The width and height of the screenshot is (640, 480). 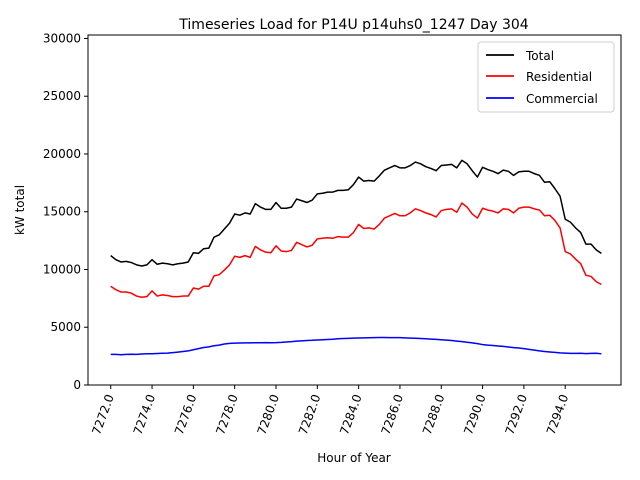 What do you see at coordinates (62, 154) in the screenshot?
I see `y-tick-label: 20000` at bounding box center [62, 154].